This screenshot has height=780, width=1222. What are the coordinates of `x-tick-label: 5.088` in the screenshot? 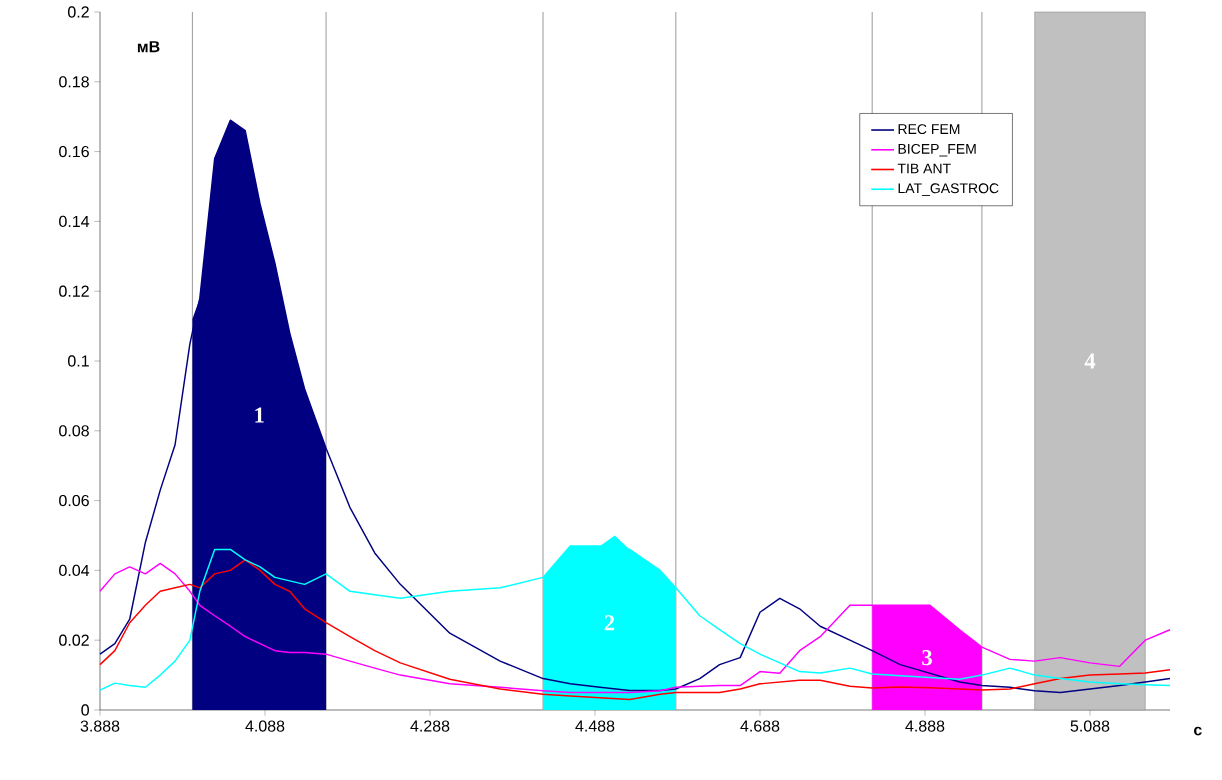 It's located at (1090, 726).